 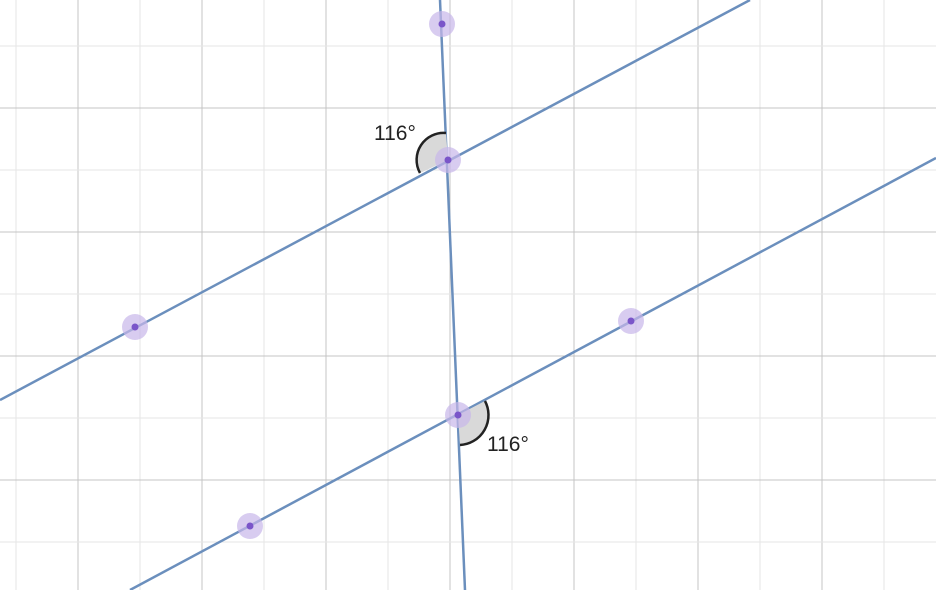 I want to click on upper-angle-label: 116°, so click(x=395, y=133).